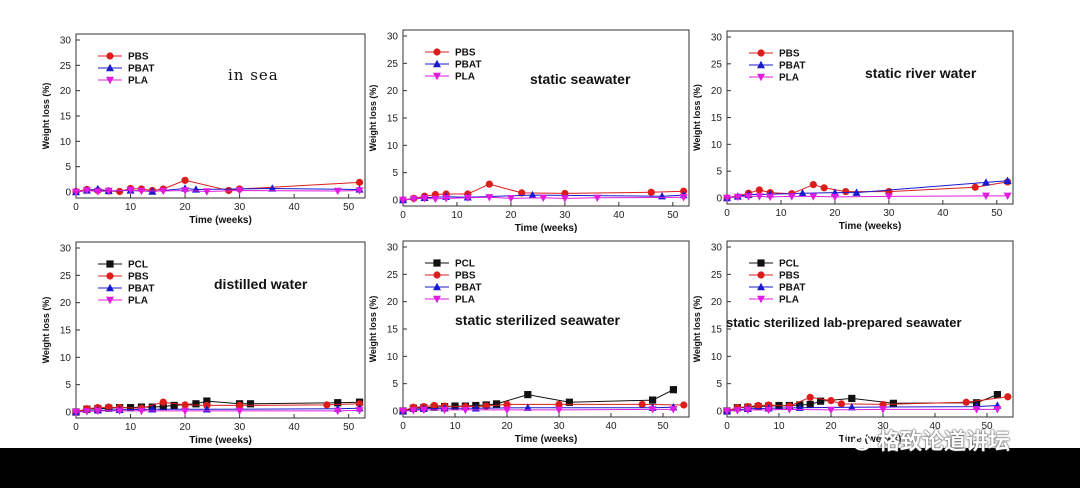  I want to click on x-tick-label: 50, so click(987, 426).